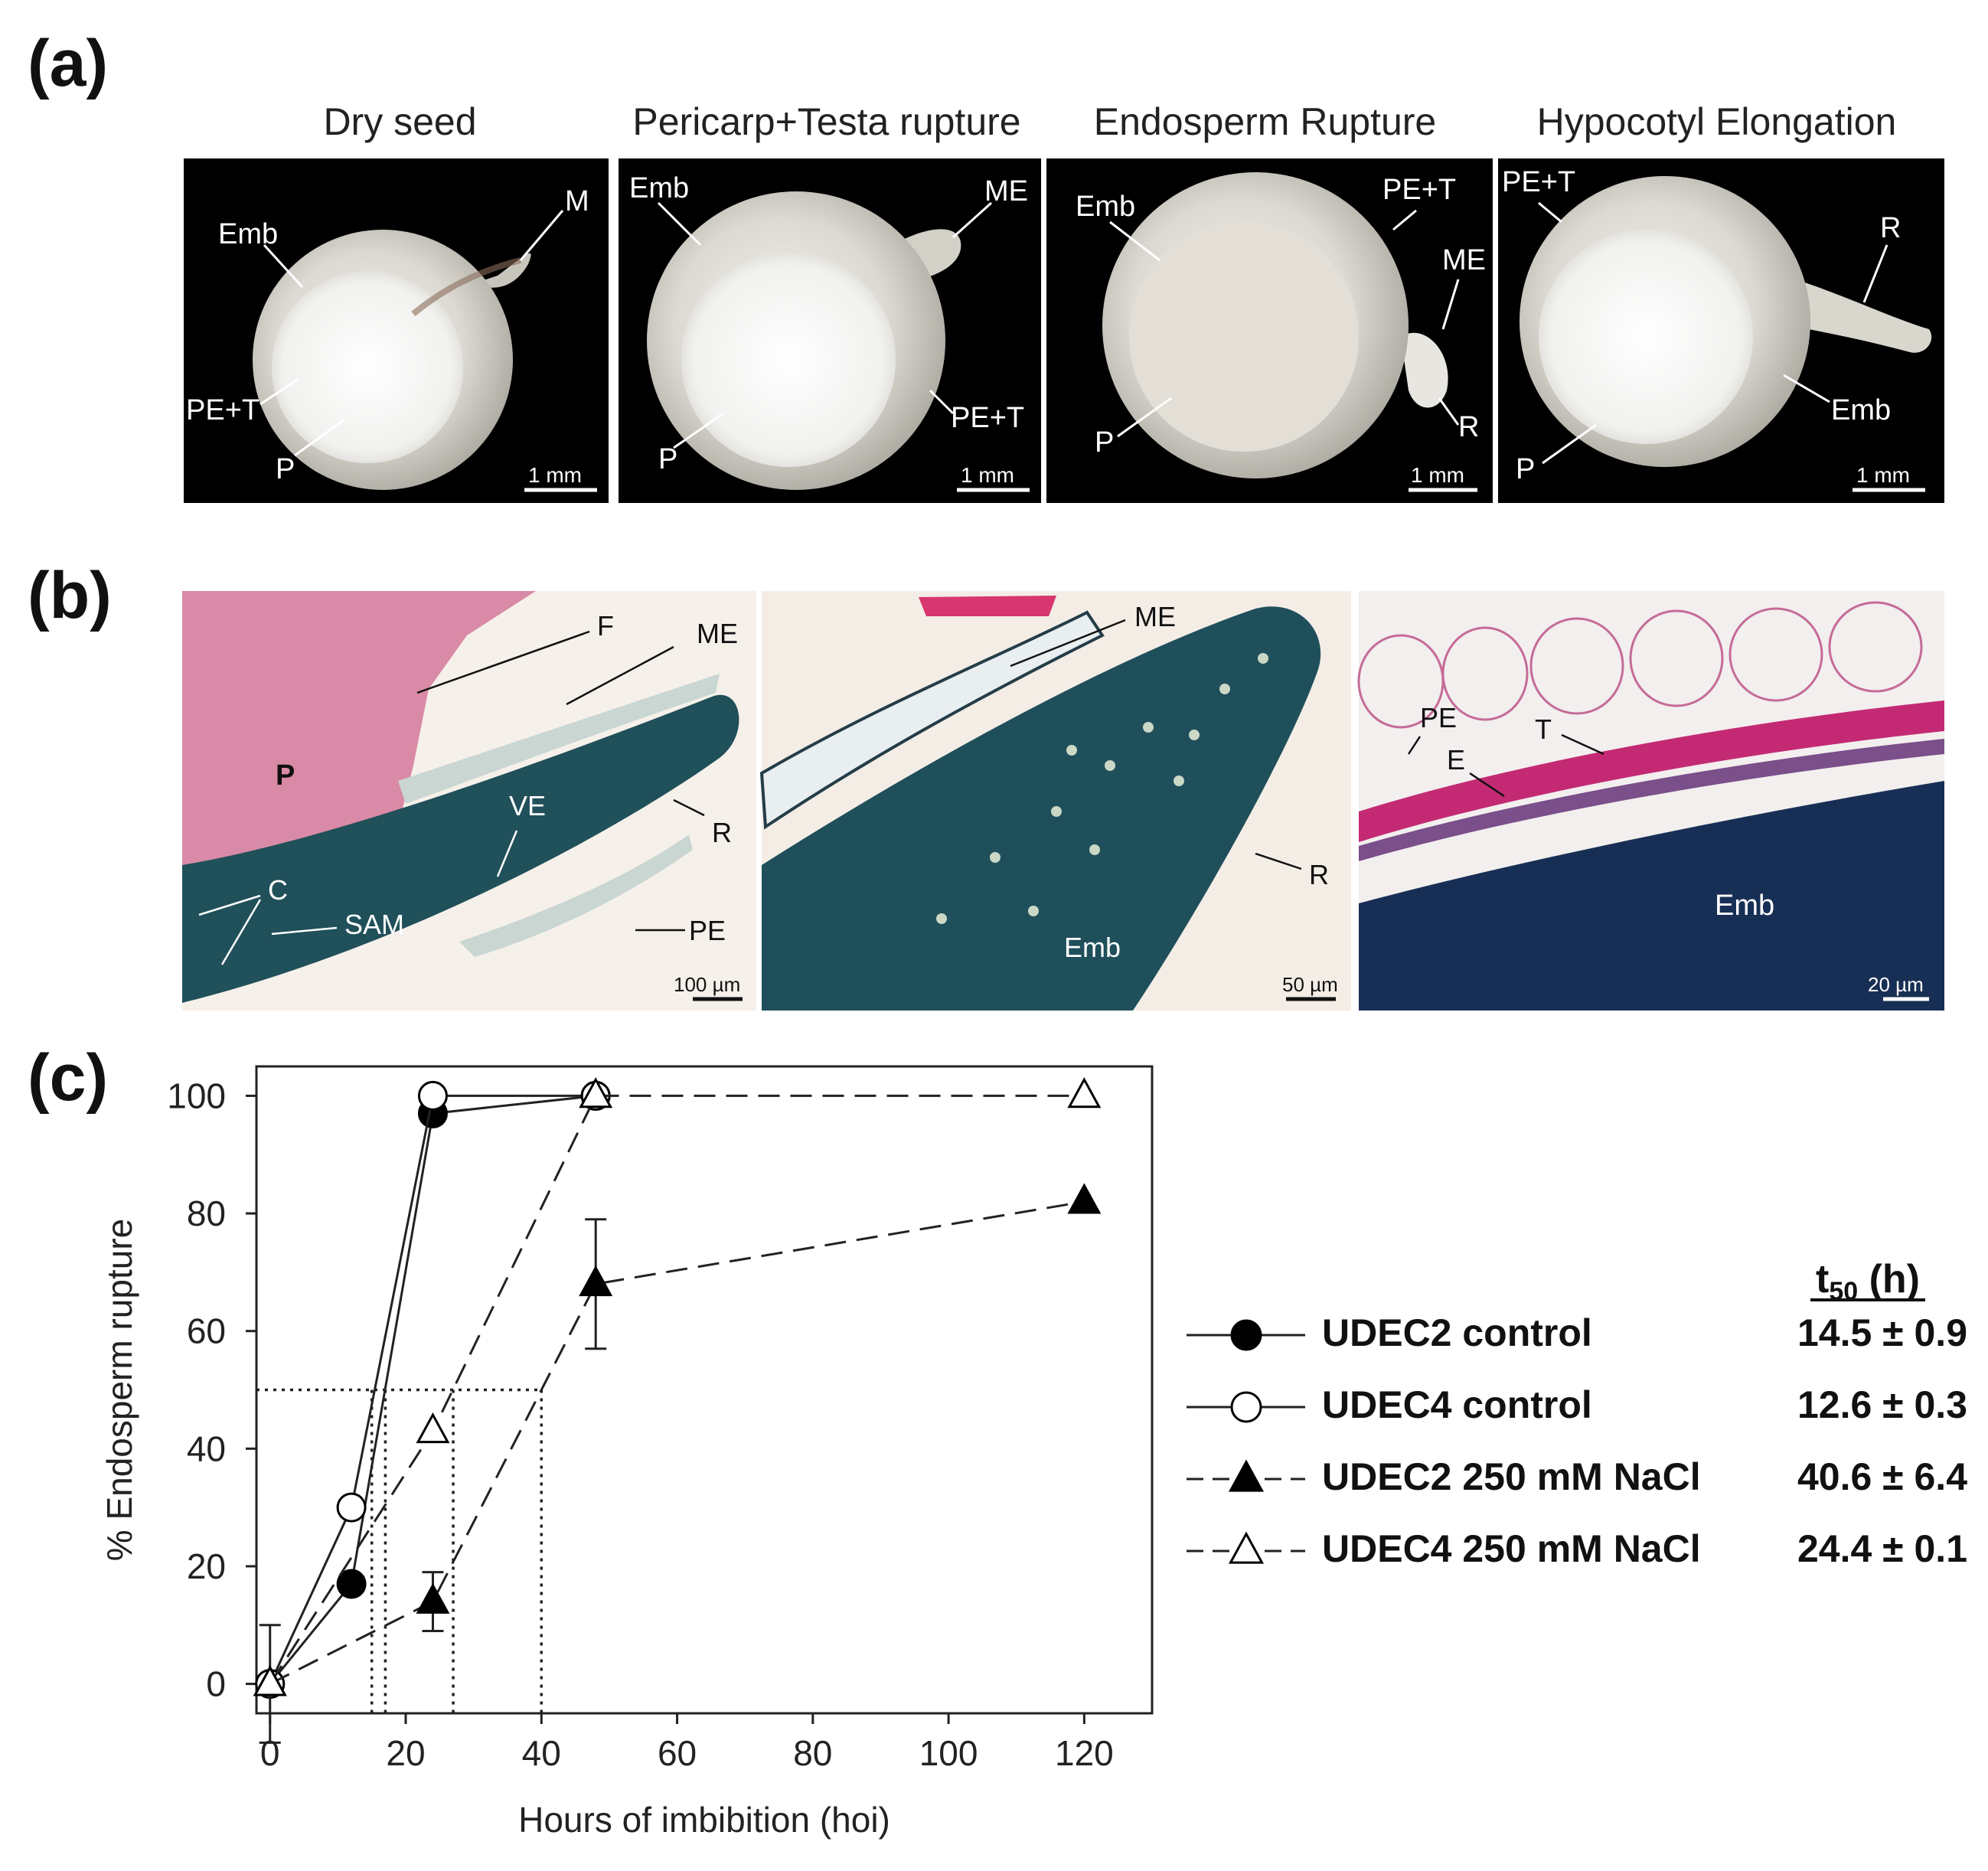 The width and height of the screenshot is (1988, 1871). I want to click on section-3: PE T E Emb 20 µm, so click(1650, 801).